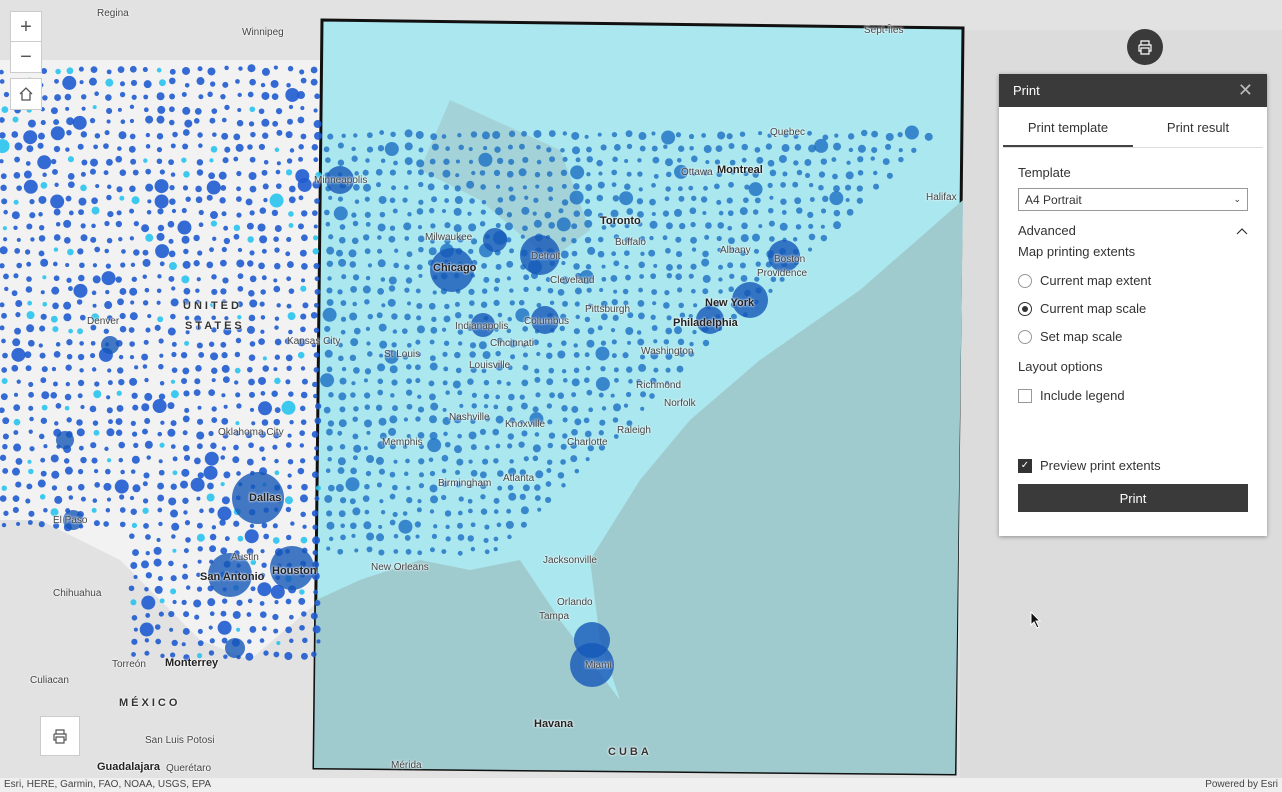 The height and width of the screenshot is (792, 1282). I want to click on extents-label: Map printing extents, so click(1077, 251).